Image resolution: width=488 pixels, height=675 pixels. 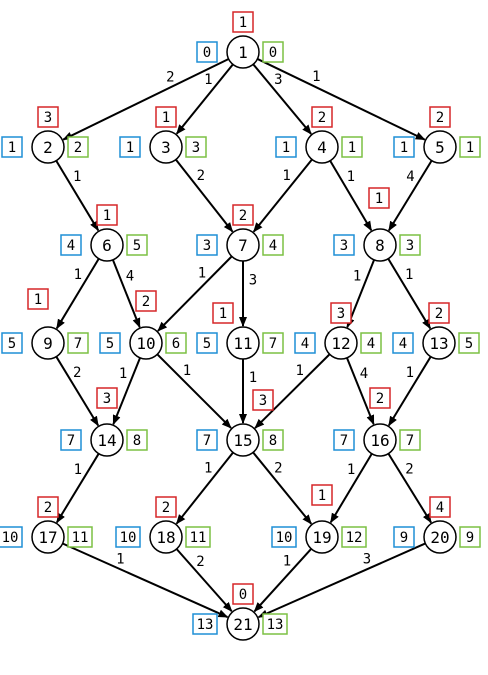 I want to click on green-annotation-box: 4, so click(x=371, y=343).